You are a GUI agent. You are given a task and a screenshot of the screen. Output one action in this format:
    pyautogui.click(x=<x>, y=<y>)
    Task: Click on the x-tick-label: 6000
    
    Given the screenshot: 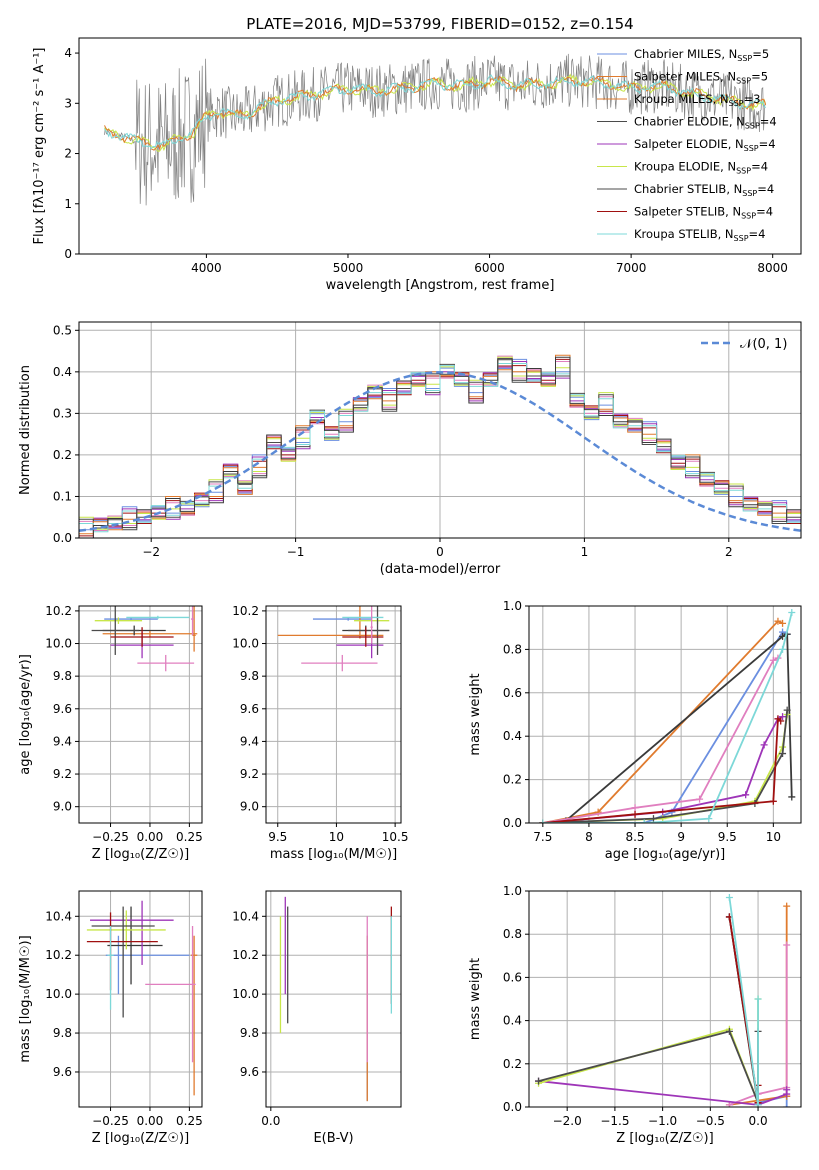 What is the action you would take?
    pyautogui.click(x=489, y=268)
    